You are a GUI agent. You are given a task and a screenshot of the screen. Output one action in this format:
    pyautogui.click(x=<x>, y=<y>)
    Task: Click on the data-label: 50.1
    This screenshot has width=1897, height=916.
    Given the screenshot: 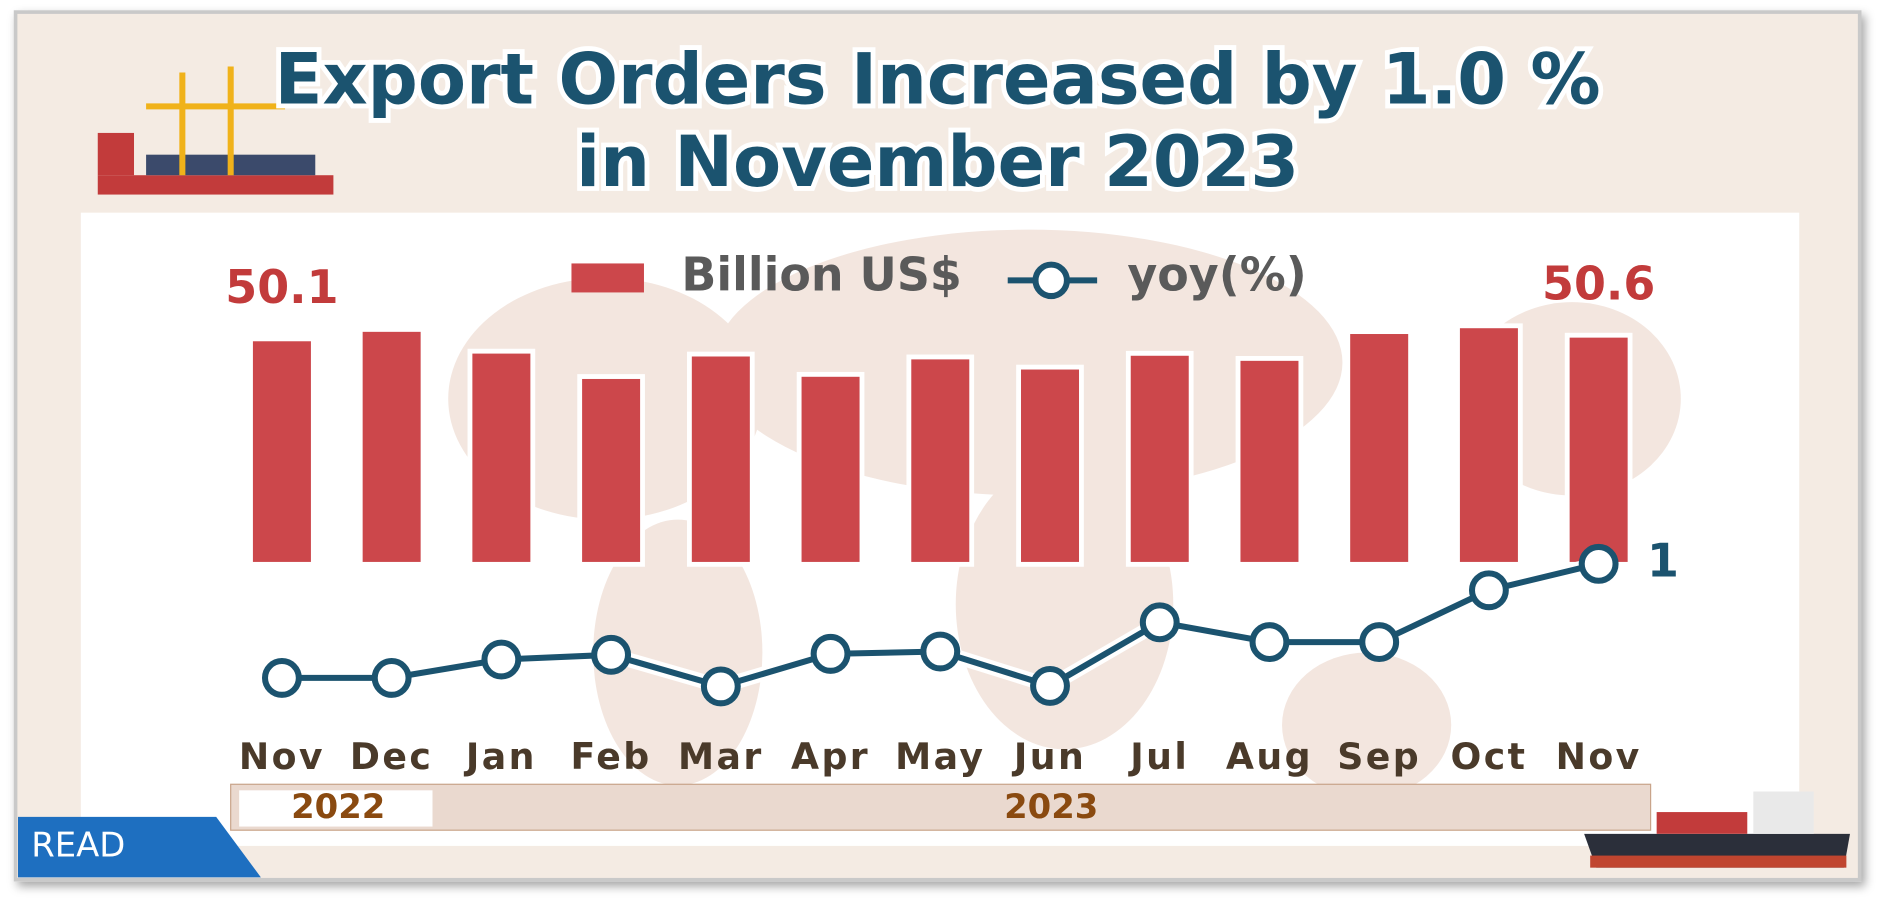 What is the action you would take?
    pyautogui.click(x=281, y=287)
    